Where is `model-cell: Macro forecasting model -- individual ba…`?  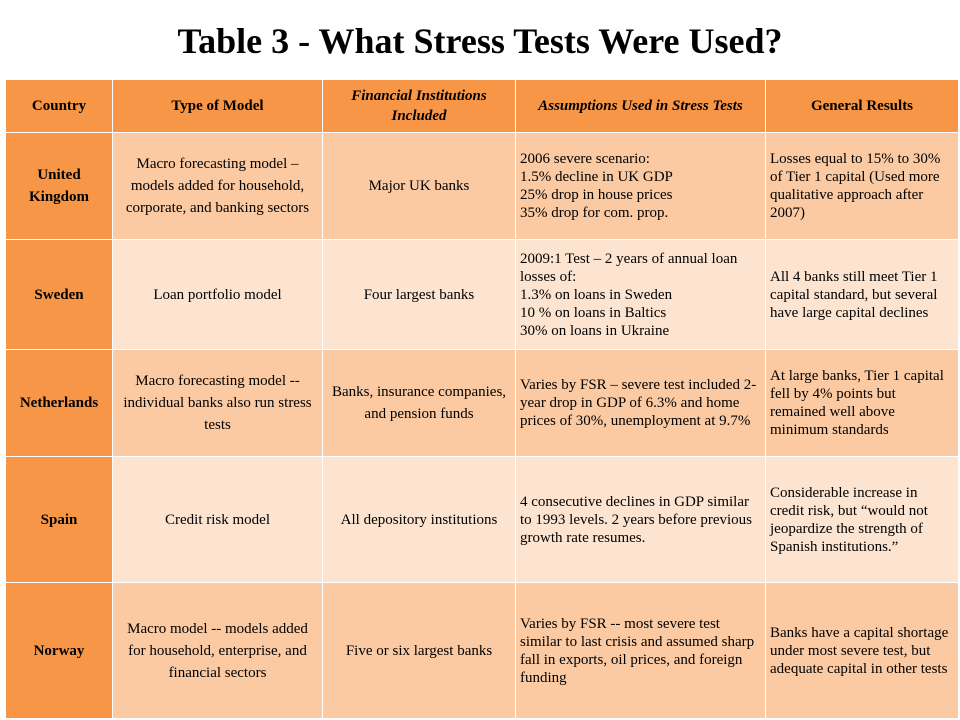
model-cell: Macro forecasting model -- individual ba… is located at coordinates (217, 403).